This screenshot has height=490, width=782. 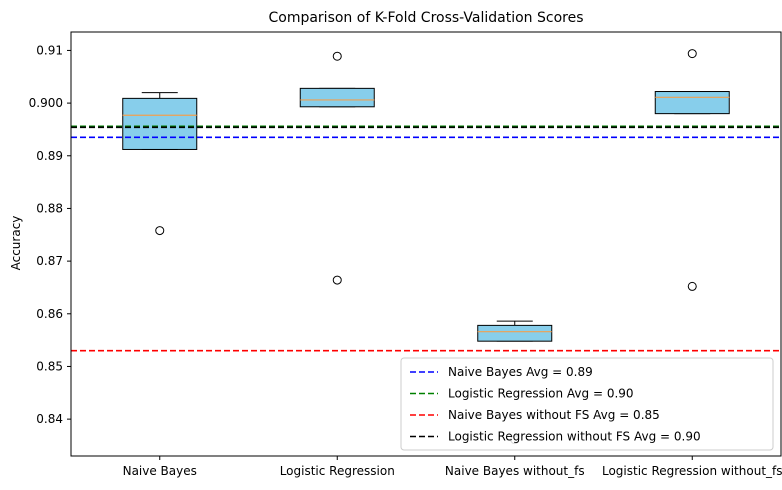 What do you see at coordinates (160, 471) in the screenshot?
I see `x-tick-label: Naive Bayes` at bounding box center [160, 471].